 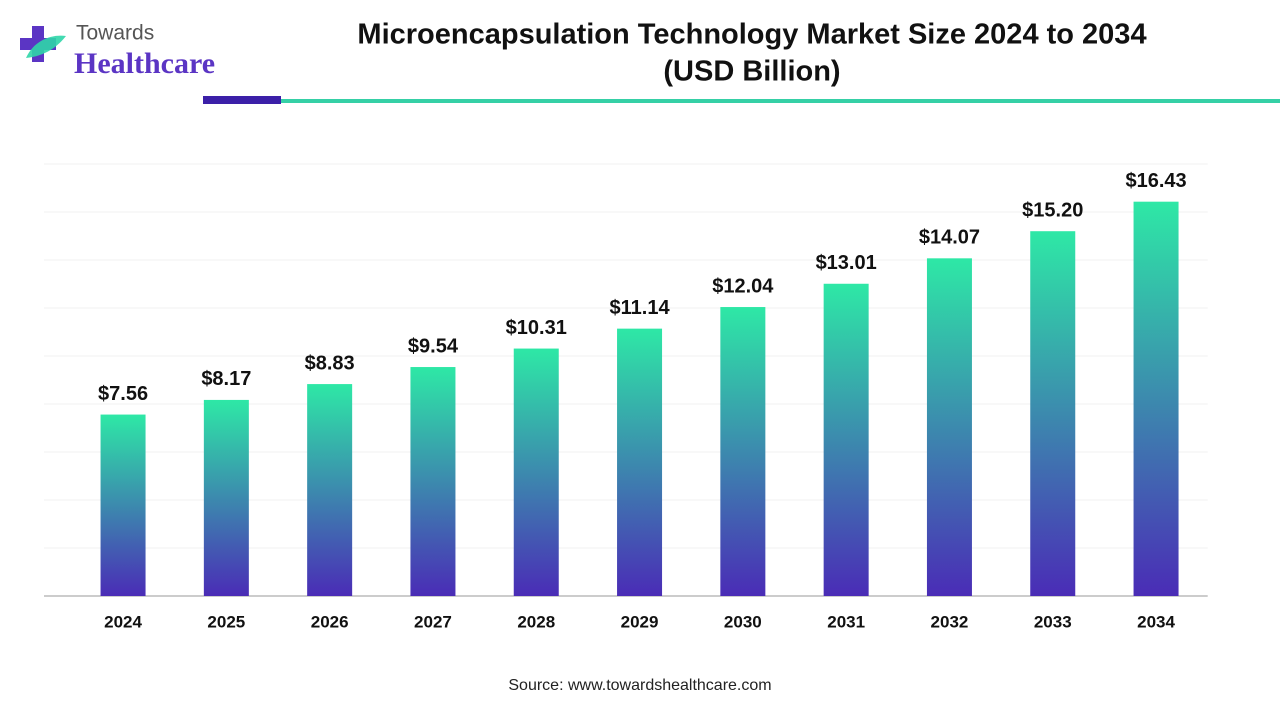 I want to click on logo-leaf, so click(x=46, y=46).